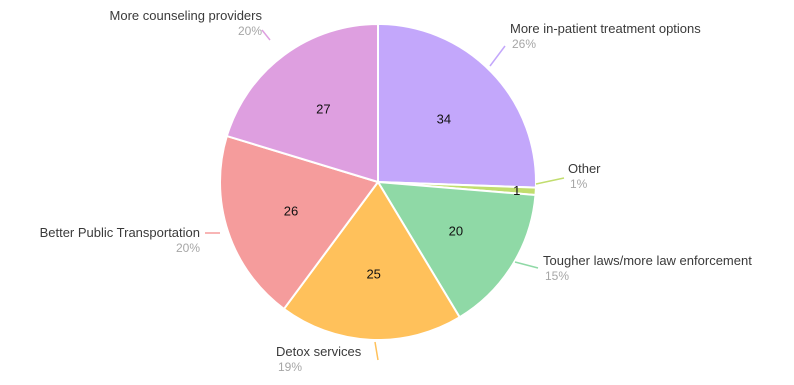 The height and width of the screenshot is (385, 794). I want to click on slice-label-tougher-laws-more-law-enforcement: Tougher laws/more law enforcement, so click(647, 260).